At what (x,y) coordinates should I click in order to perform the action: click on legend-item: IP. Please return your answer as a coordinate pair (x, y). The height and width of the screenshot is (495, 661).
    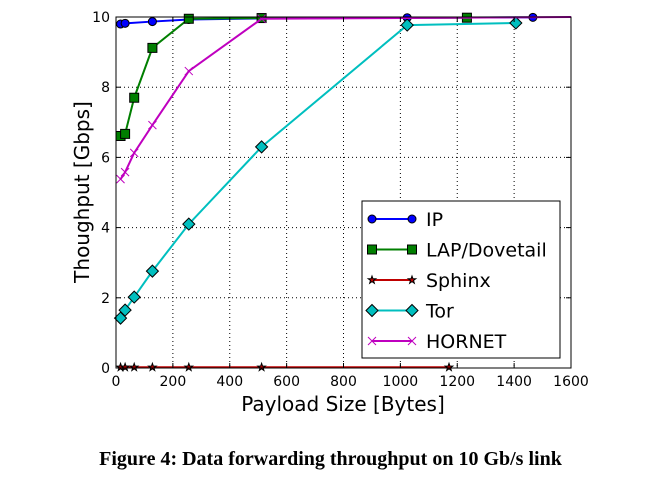
    Looking at the image, I should click on (405, 220).